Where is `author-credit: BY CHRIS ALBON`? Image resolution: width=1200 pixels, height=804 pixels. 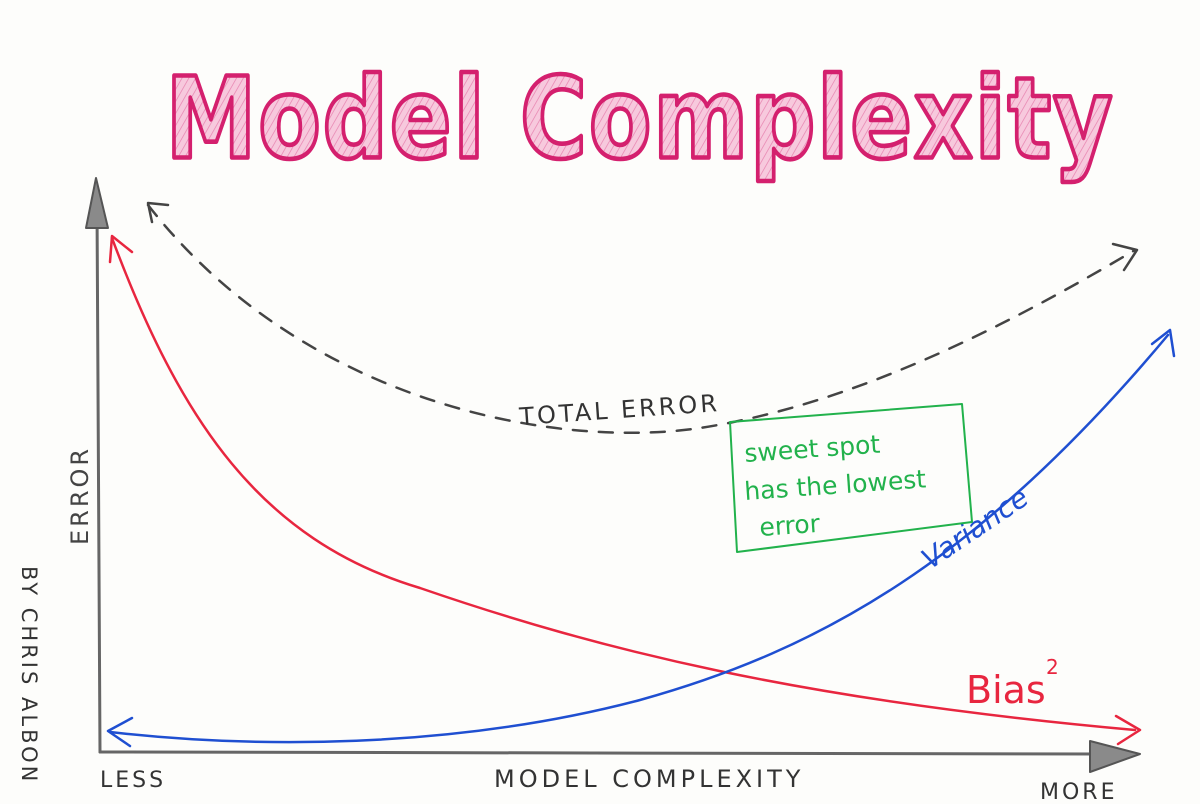 author-credit: BY CHRIS ALBON is located at coordinates (29, 675).